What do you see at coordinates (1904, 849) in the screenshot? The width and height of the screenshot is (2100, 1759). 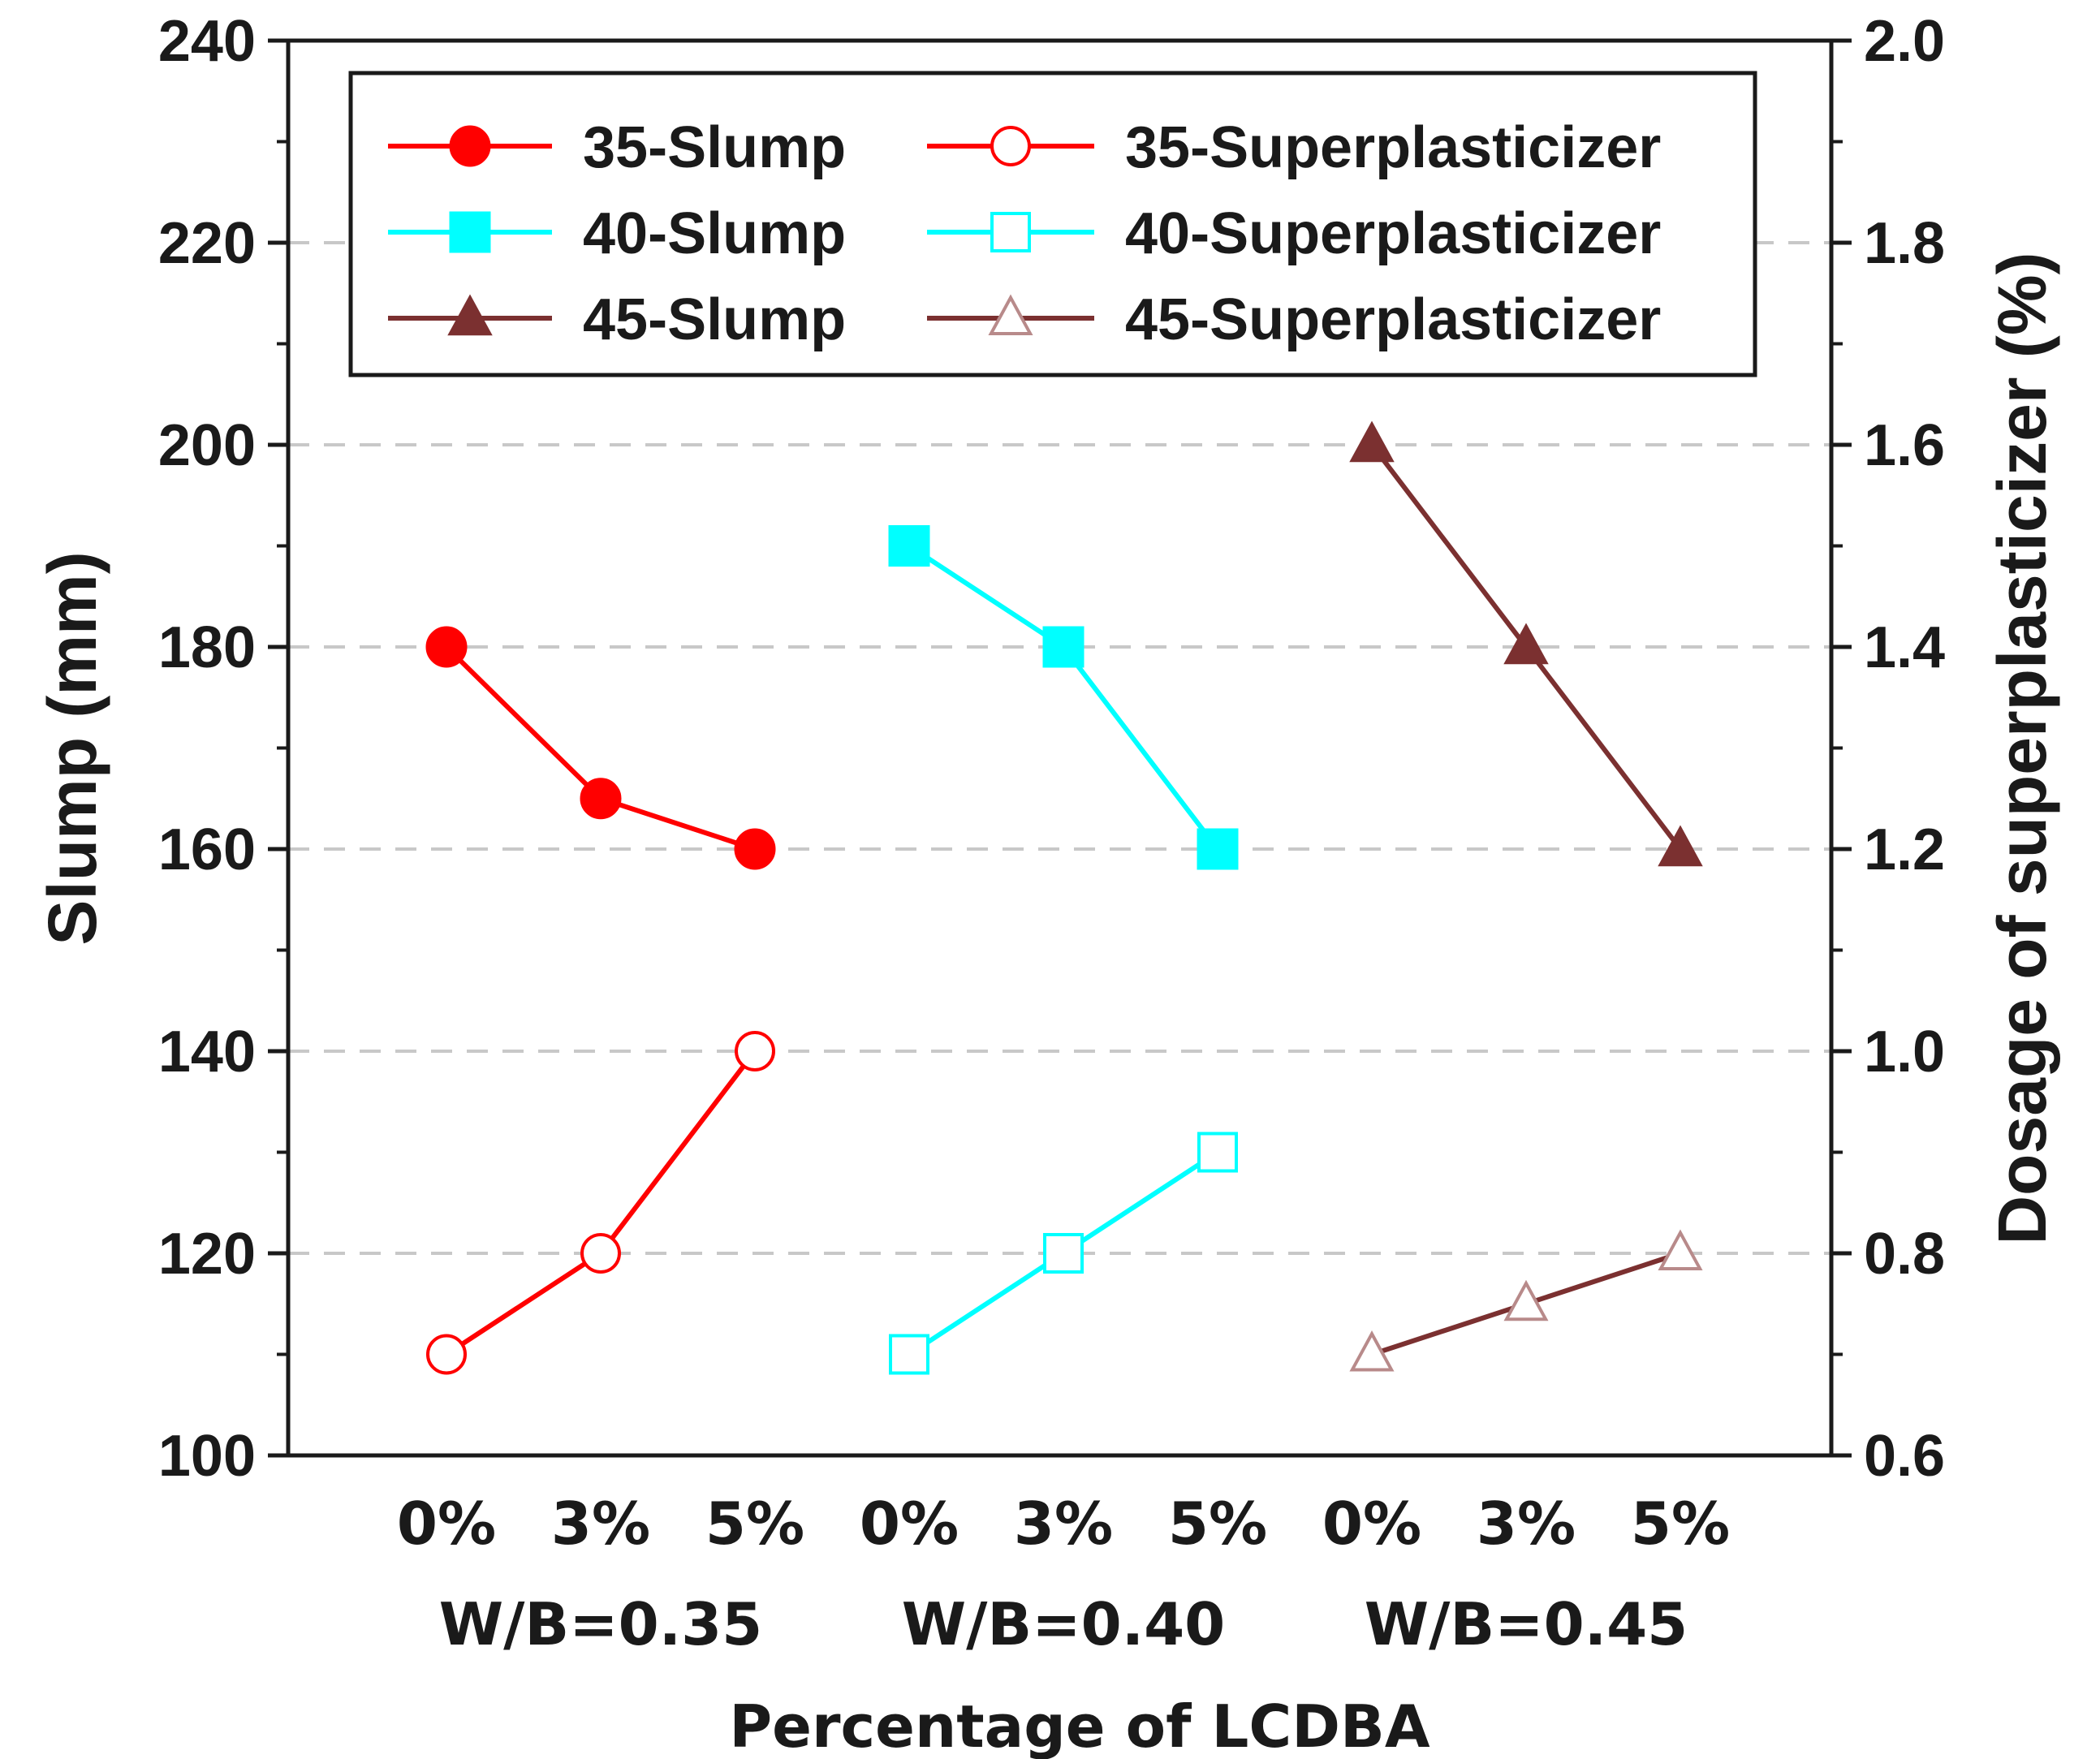 I see `right-tick-label: 1.2` at bounding box center [1904, 849].